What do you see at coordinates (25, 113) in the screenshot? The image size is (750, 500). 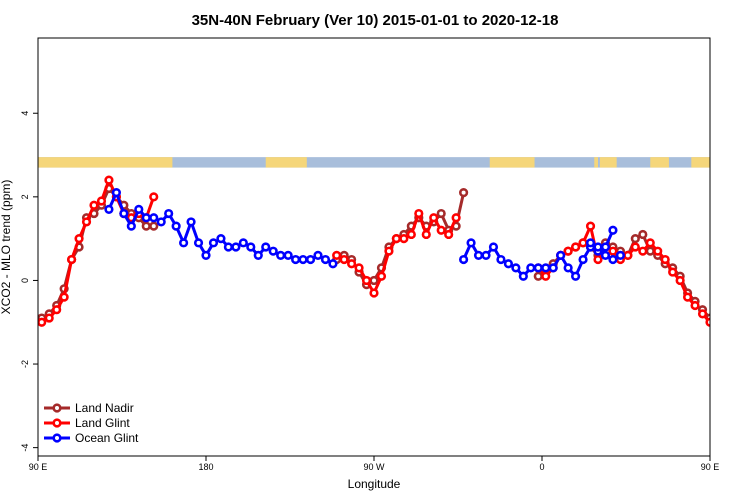 I see `y-tick-label: 4` at bounding box center [25, 113].